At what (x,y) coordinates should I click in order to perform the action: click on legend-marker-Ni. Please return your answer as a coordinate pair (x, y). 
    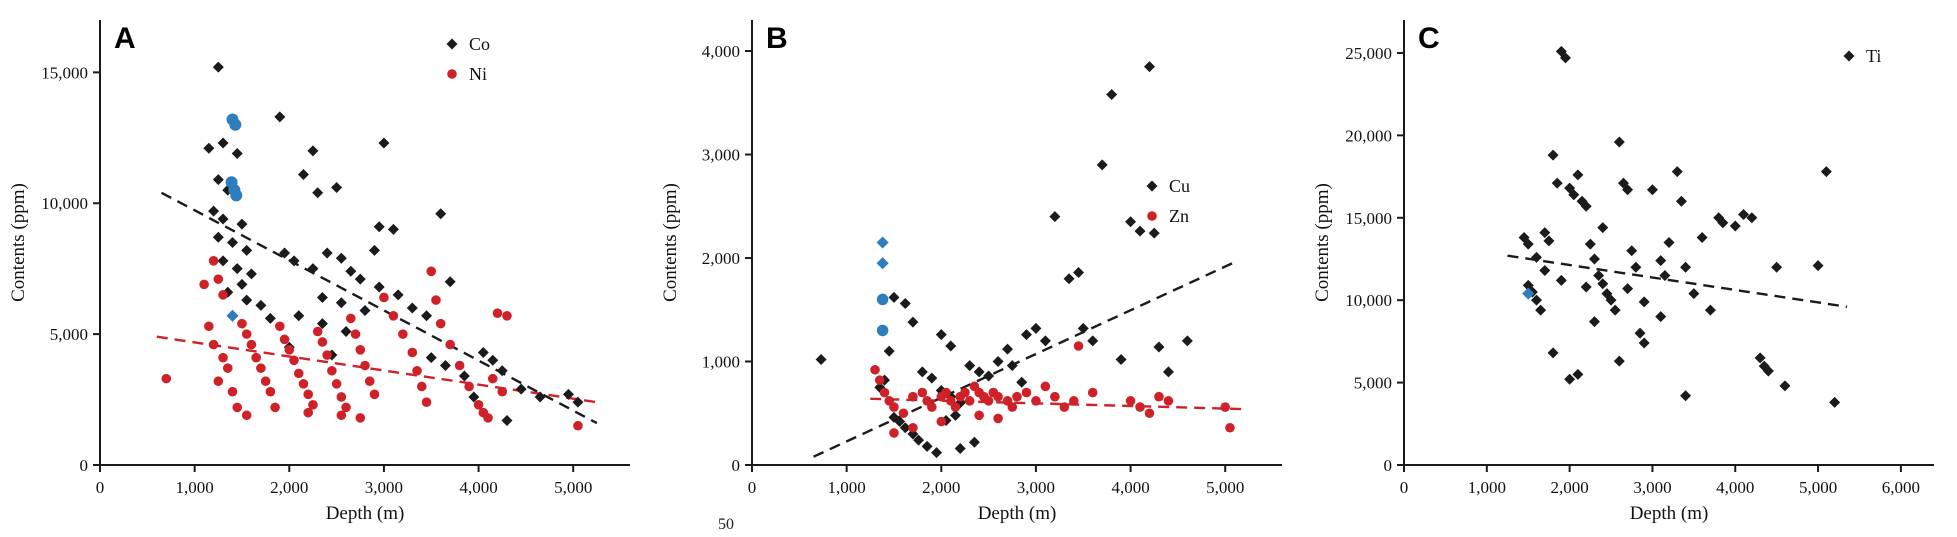
    Looking at the image, I should click on (452, 74).